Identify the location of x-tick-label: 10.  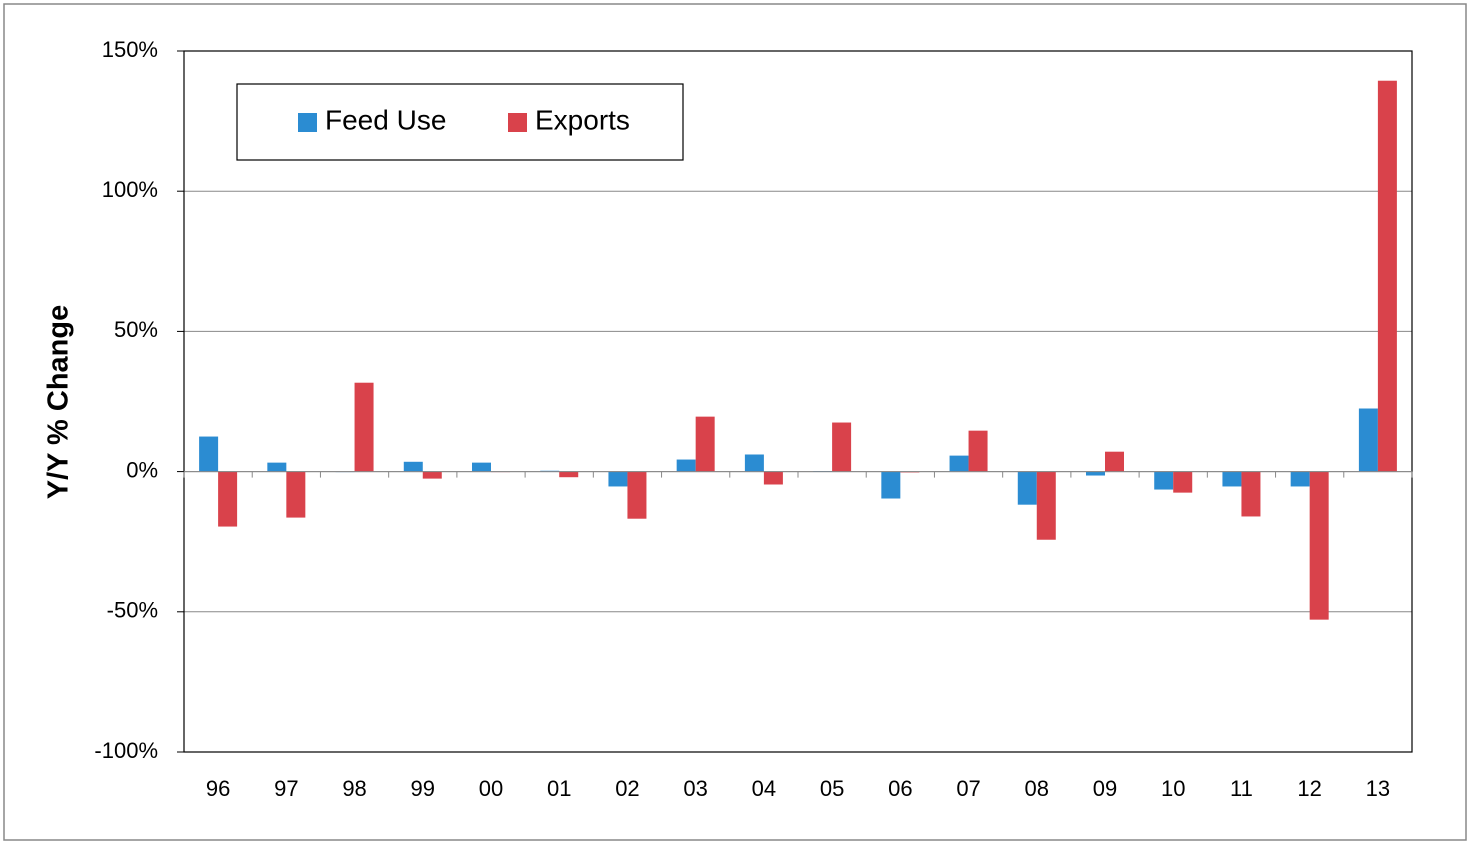
(1173, 788).